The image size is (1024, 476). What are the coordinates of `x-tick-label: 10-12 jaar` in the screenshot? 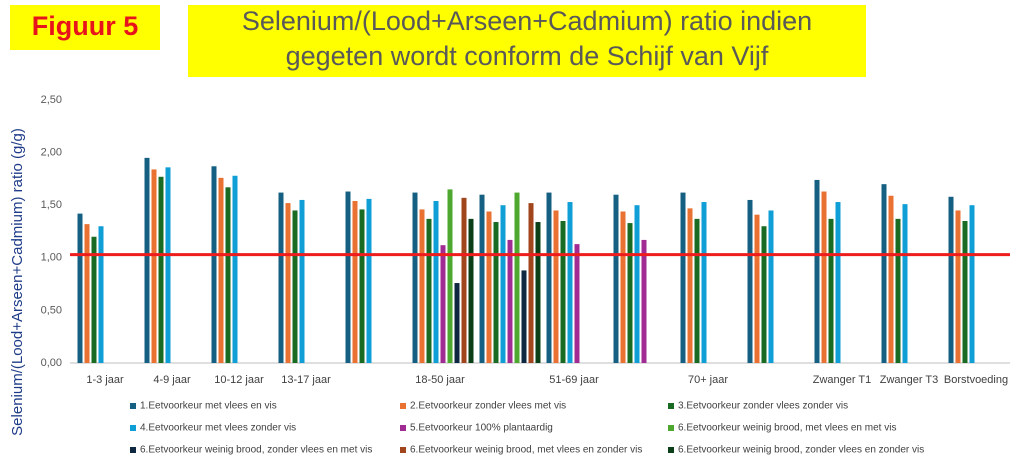 It's located at (239, 380).